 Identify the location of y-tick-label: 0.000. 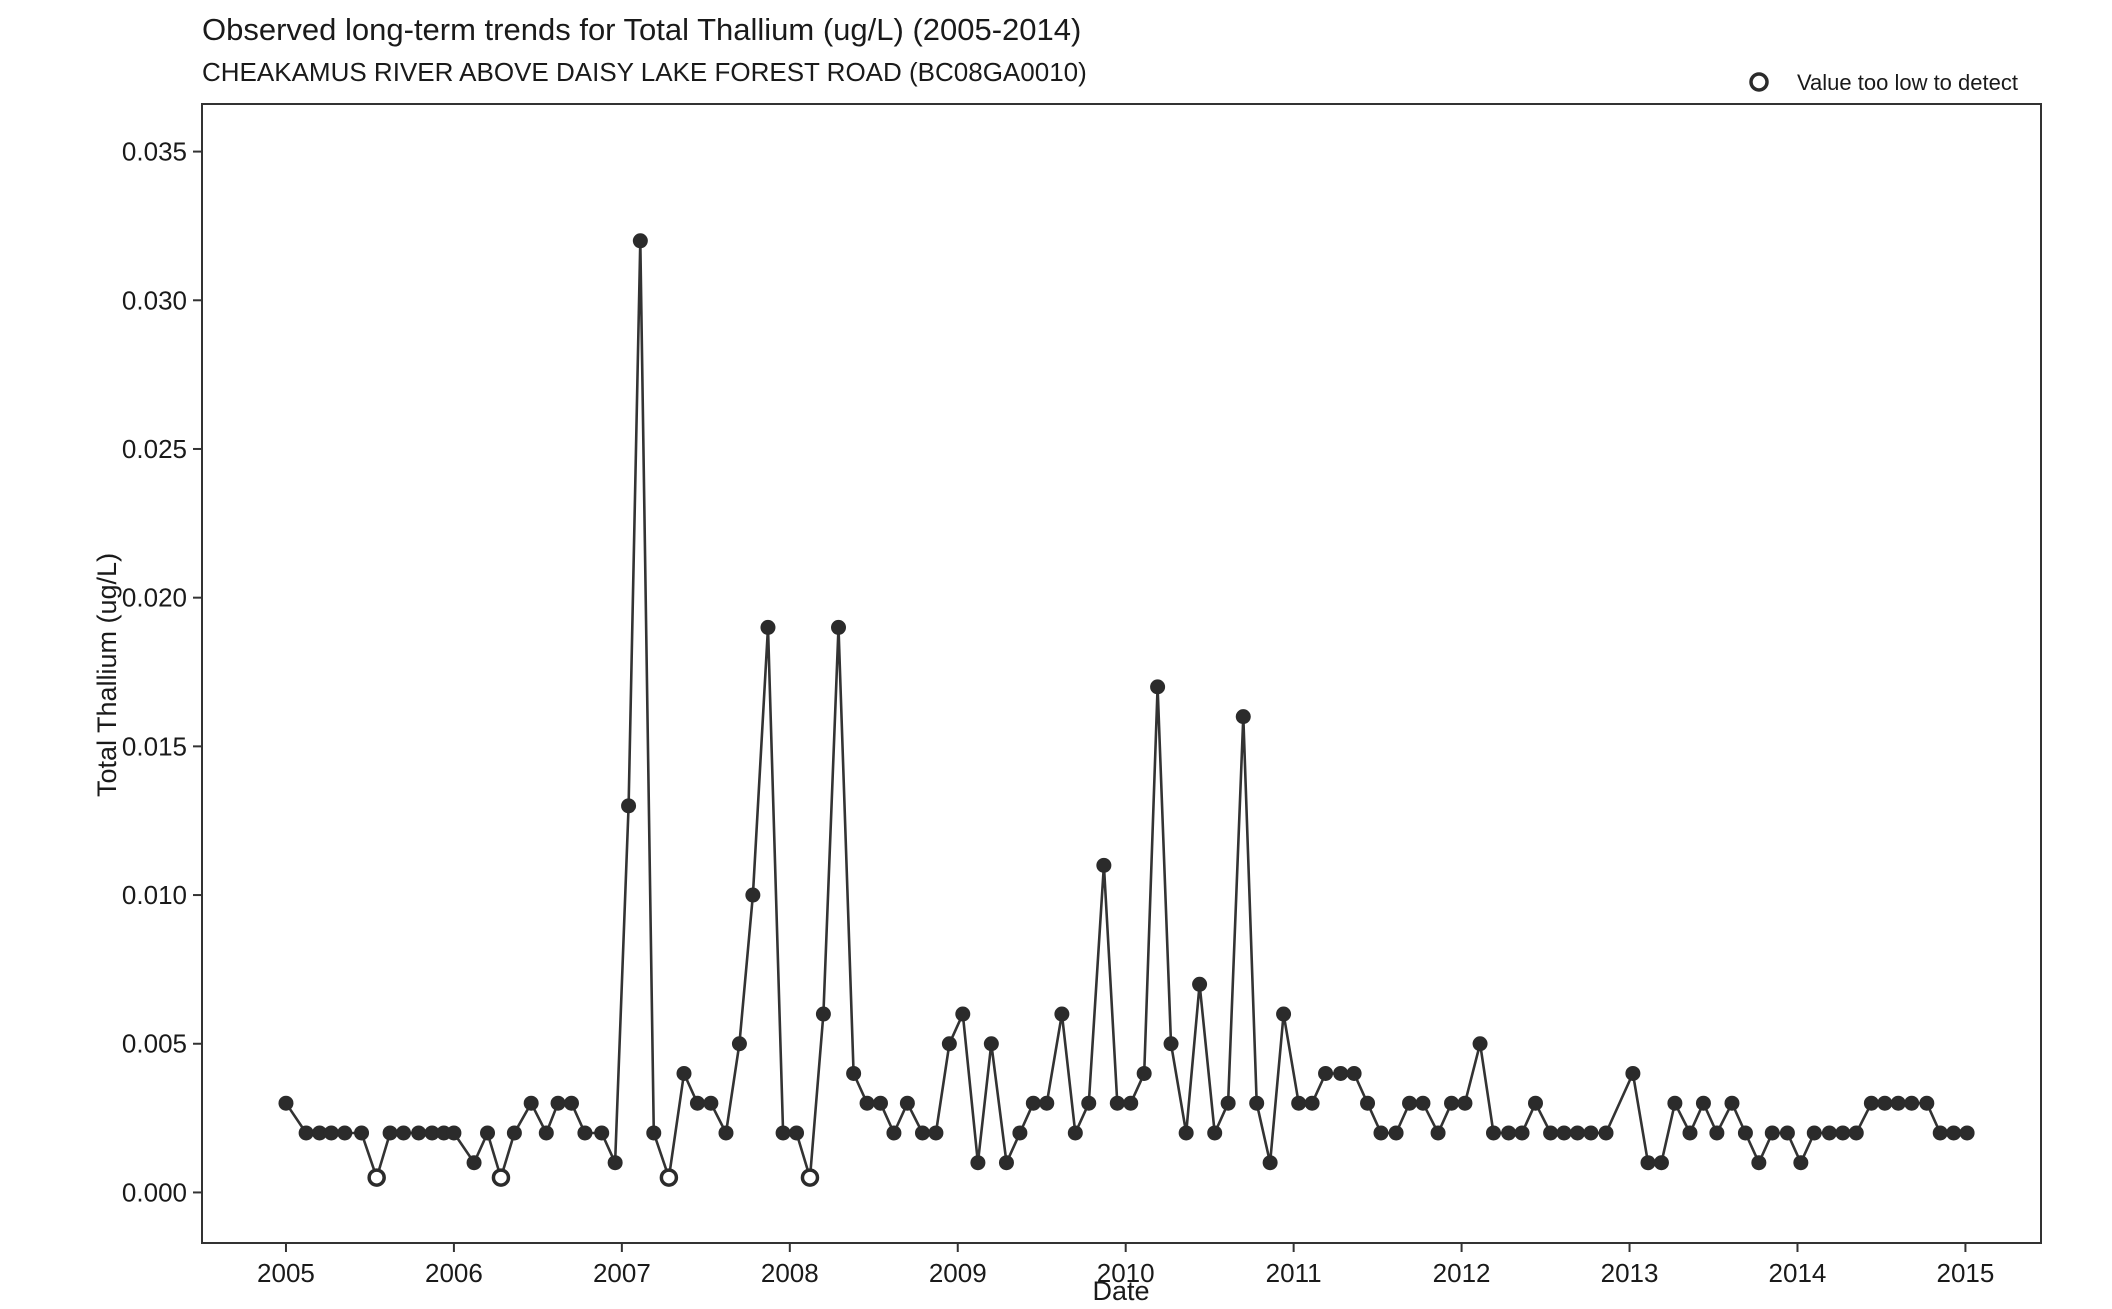
(154, 1192).